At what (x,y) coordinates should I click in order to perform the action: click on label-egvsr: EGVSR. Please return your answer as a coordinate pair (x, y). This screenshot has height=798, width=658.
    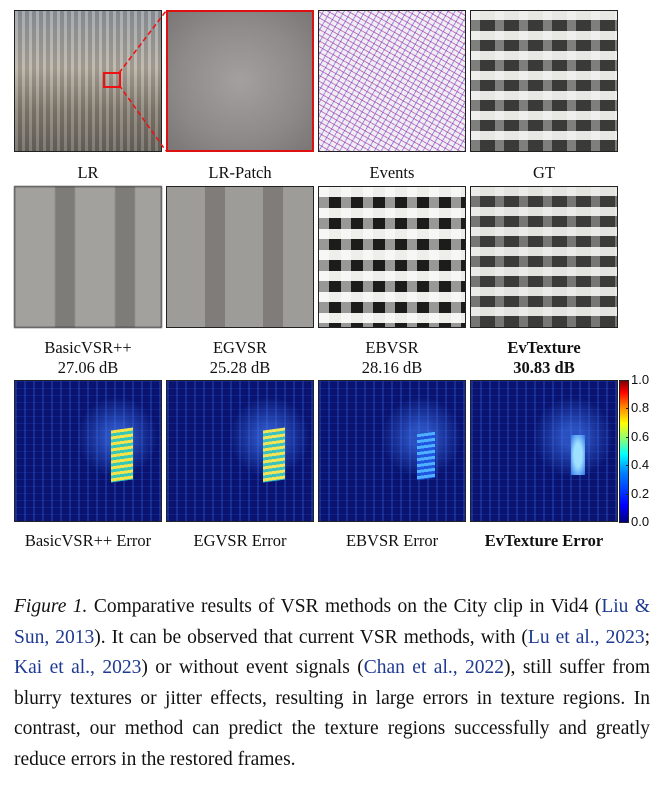
    Looking at the image, I should click on (240, 347).